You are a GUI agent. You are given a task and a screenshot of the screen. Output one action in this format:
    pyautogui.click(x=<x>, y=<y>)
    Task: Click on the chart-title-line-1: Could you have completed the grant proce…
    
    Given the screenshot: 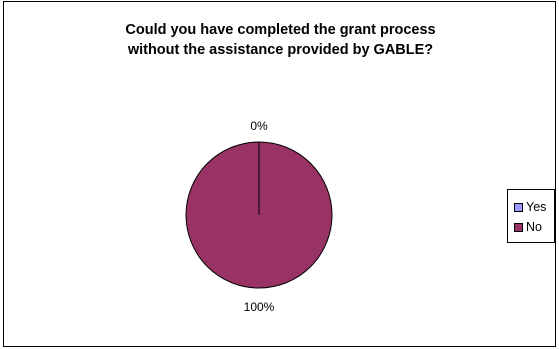 What is the action you would take?
    pyautogui.click(x=280, y=30)
    